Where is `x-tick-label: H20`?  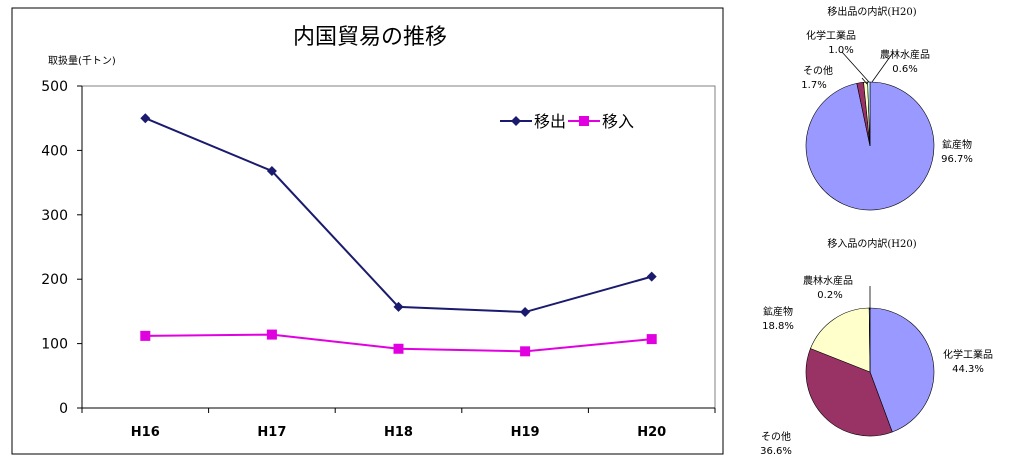
x-tick-label: H20 is located at coordinates (651, 432).